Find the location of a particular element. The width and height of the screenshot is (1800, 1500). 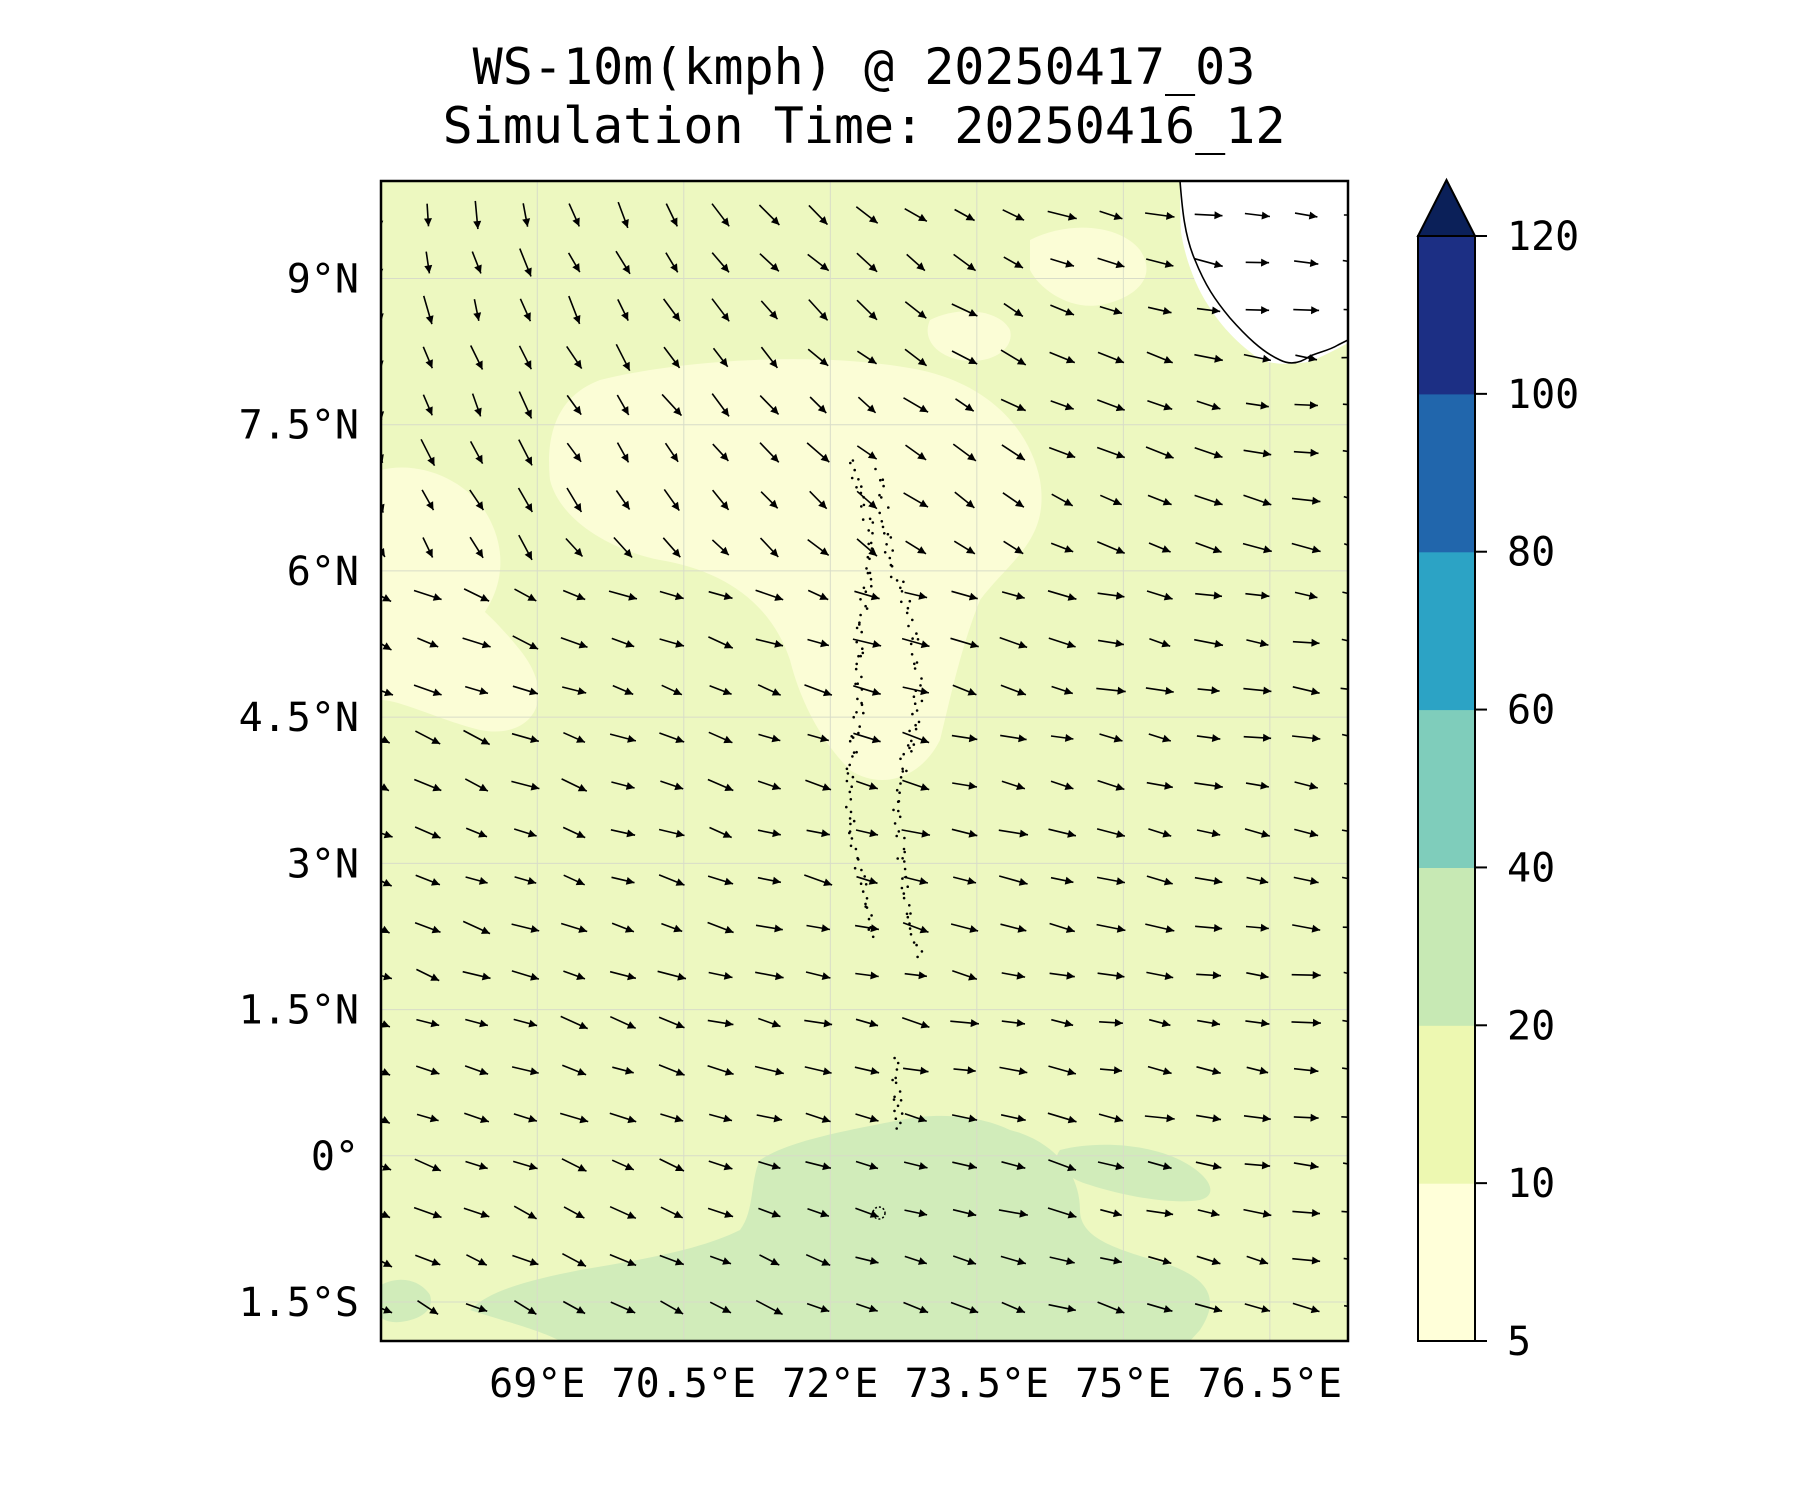

lat-tick-label: 3°N is located at coordinates (323, 864).